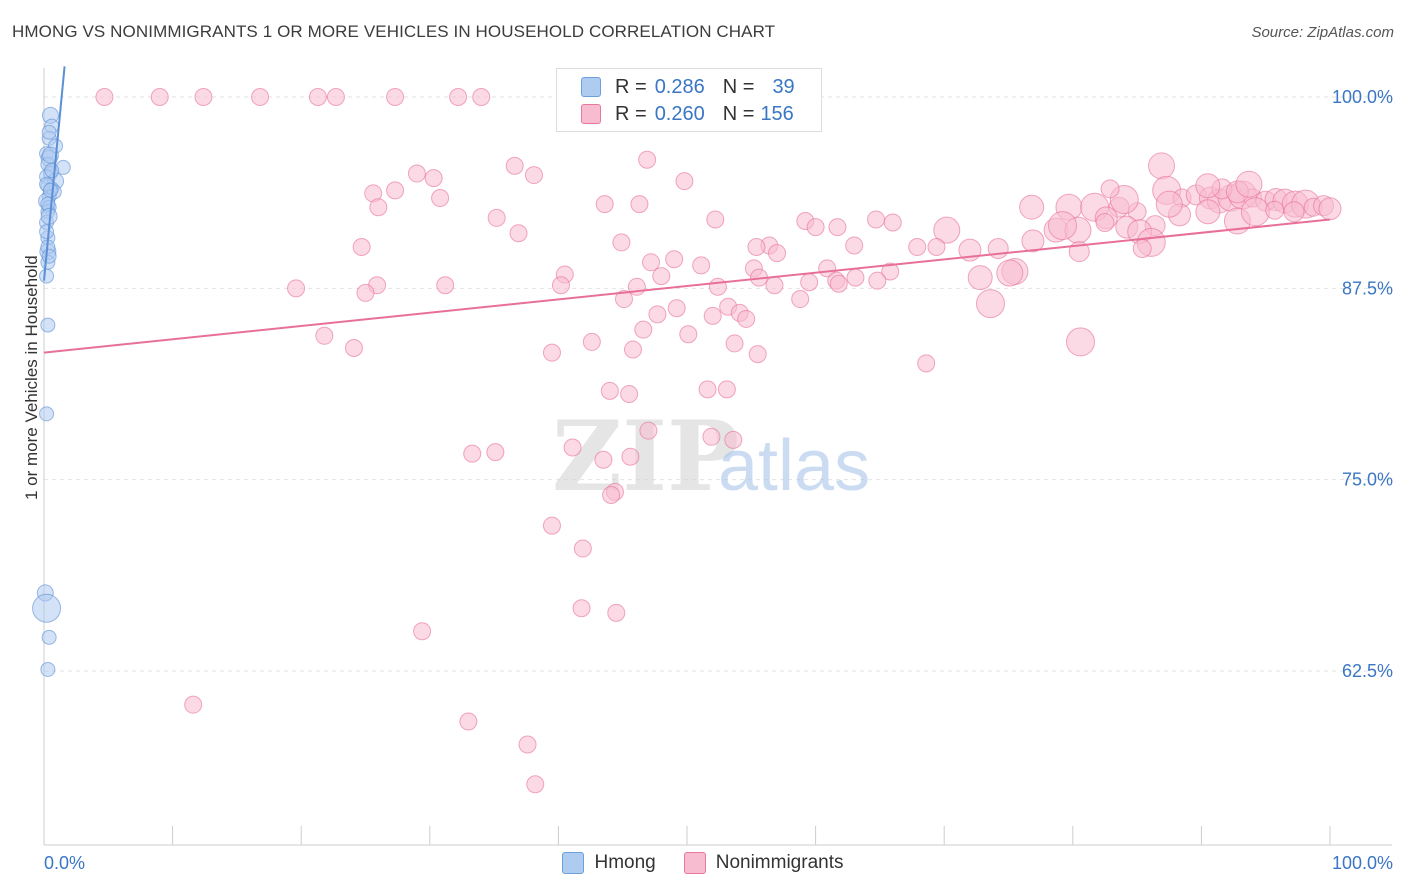 This screenshot has height=892, width=1406. I want to click on legend-item-hmong: Hmong, so click(609, 863).